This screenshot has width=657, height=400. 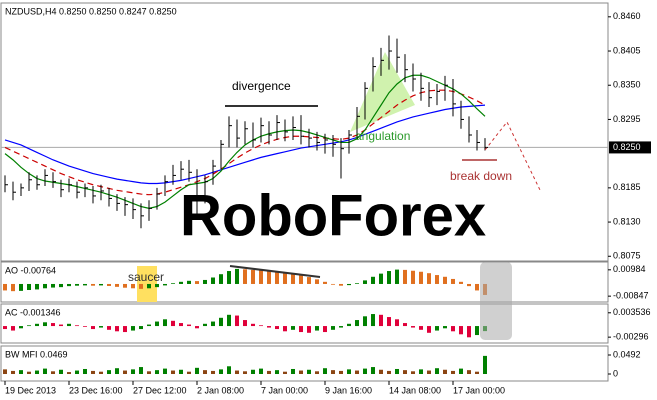 I want to click on ao-divergence-line, so click(x=275, y=271).